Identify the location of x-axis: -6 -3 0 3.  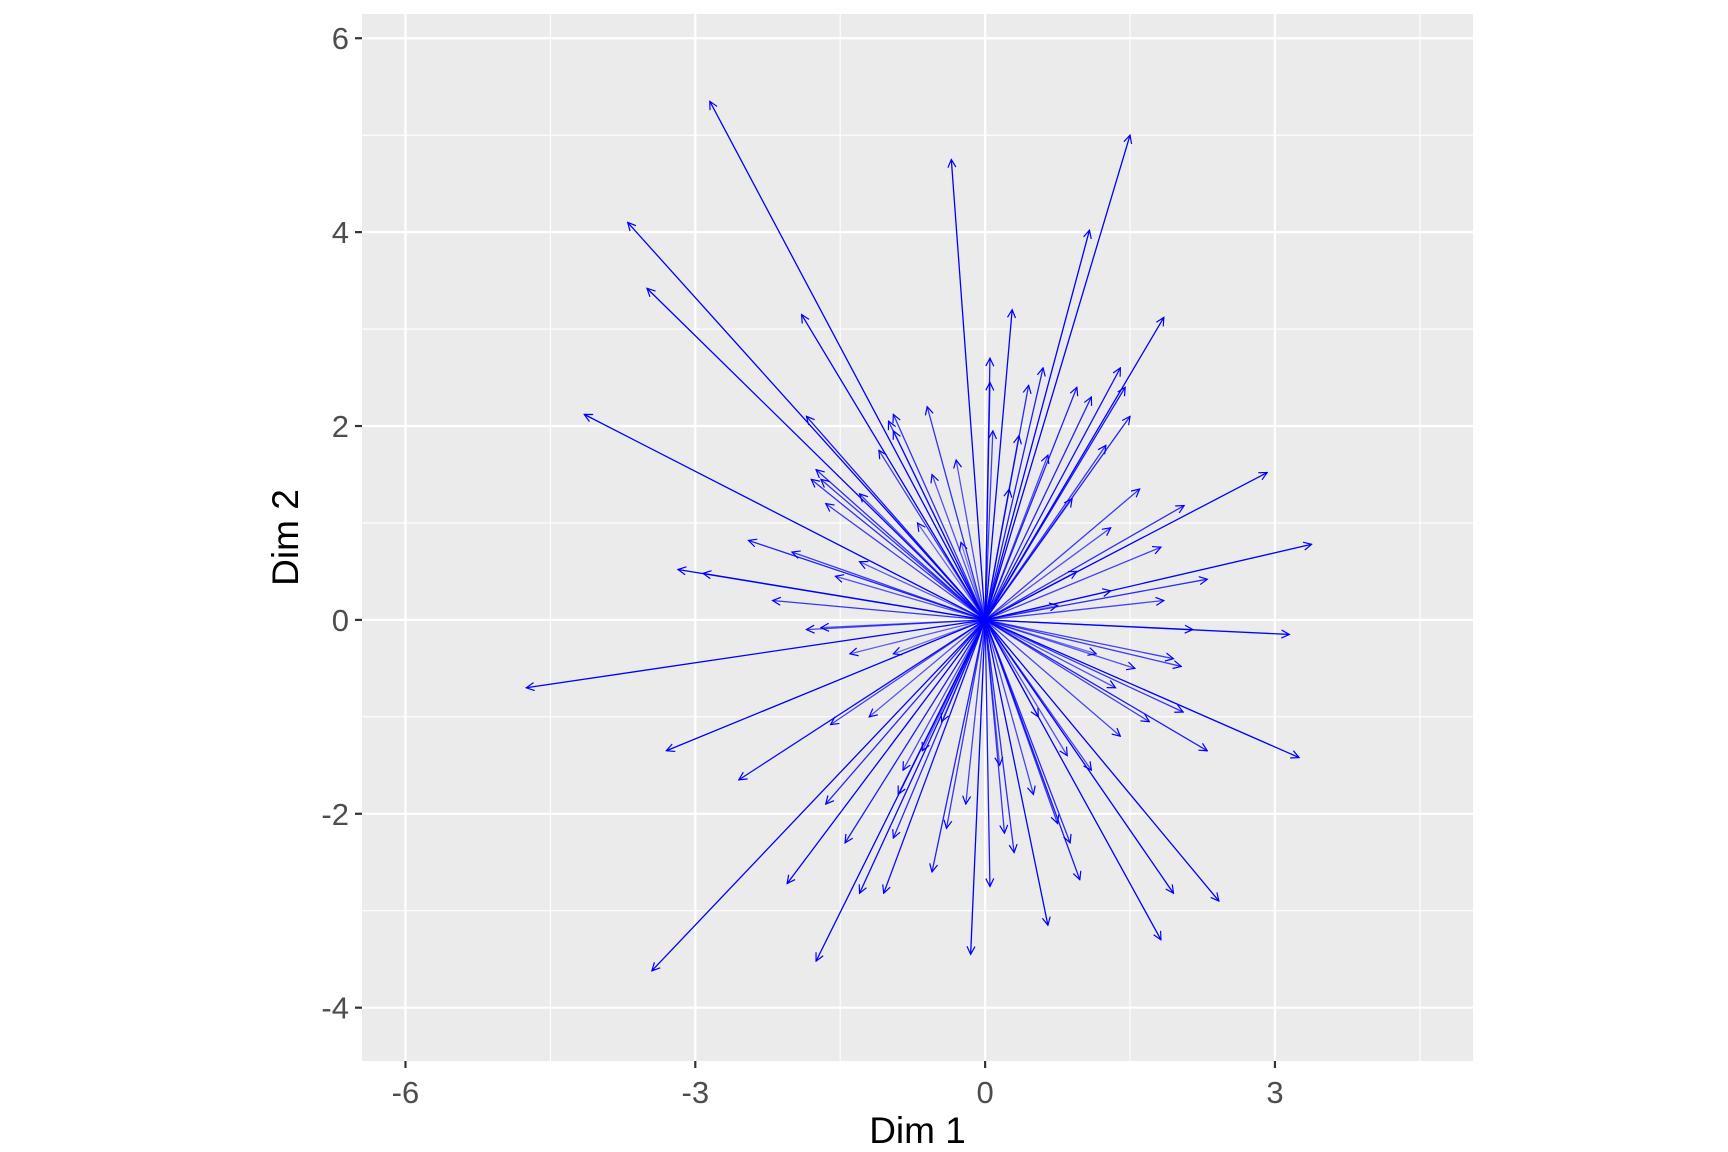
(838, 1085).